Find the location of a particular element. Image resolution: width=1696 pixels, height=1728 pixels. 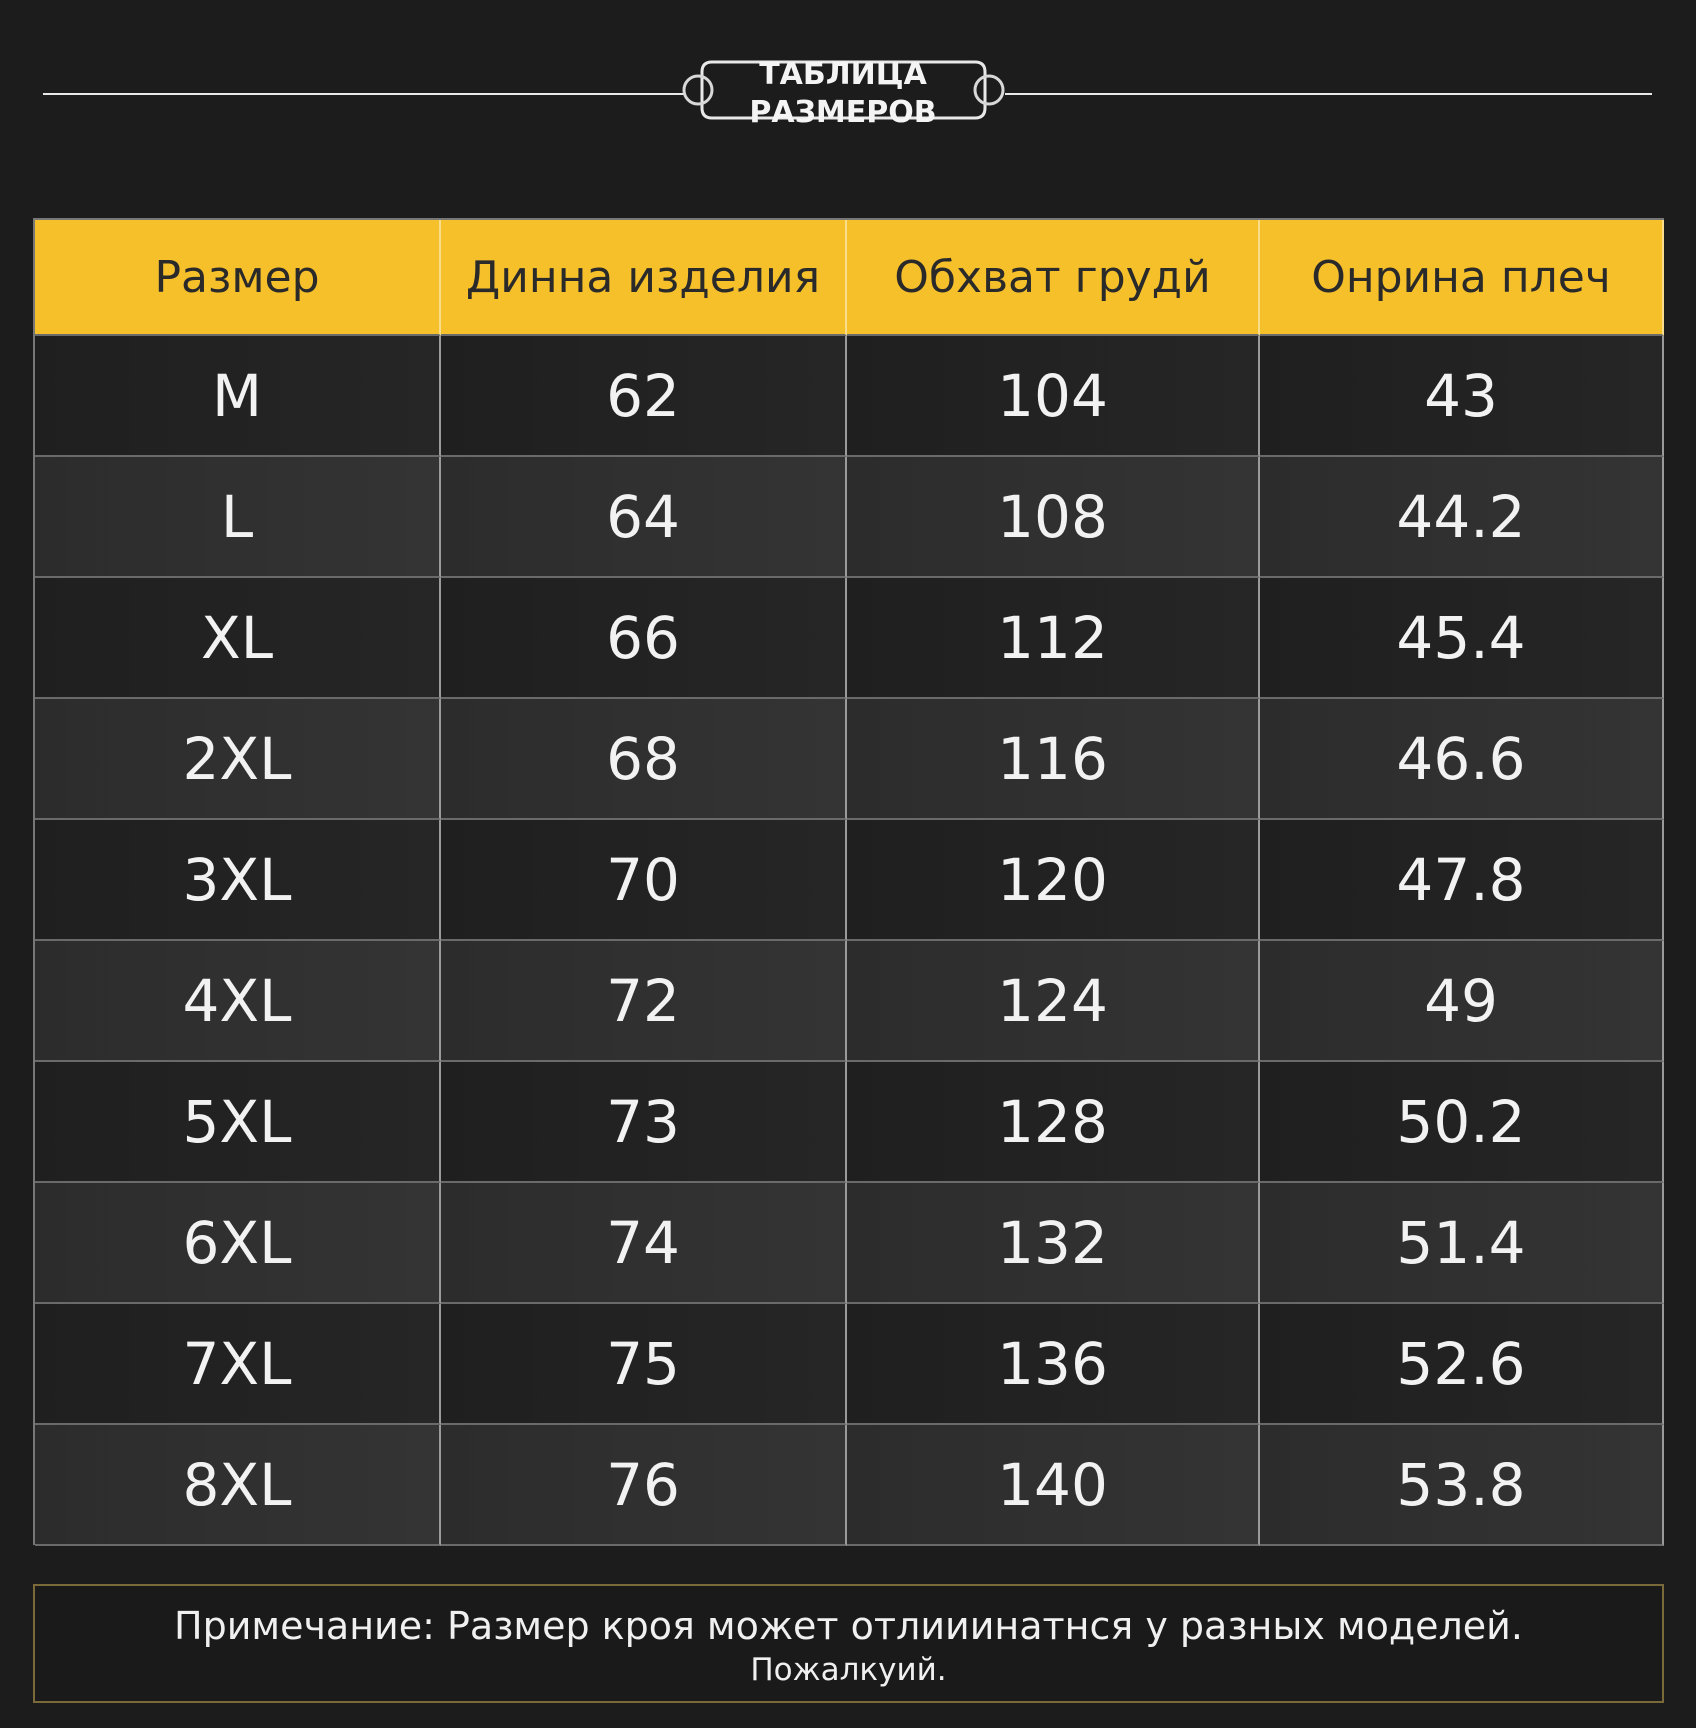

table-cell: 53.8 is located at coordinates (1462, 1485).